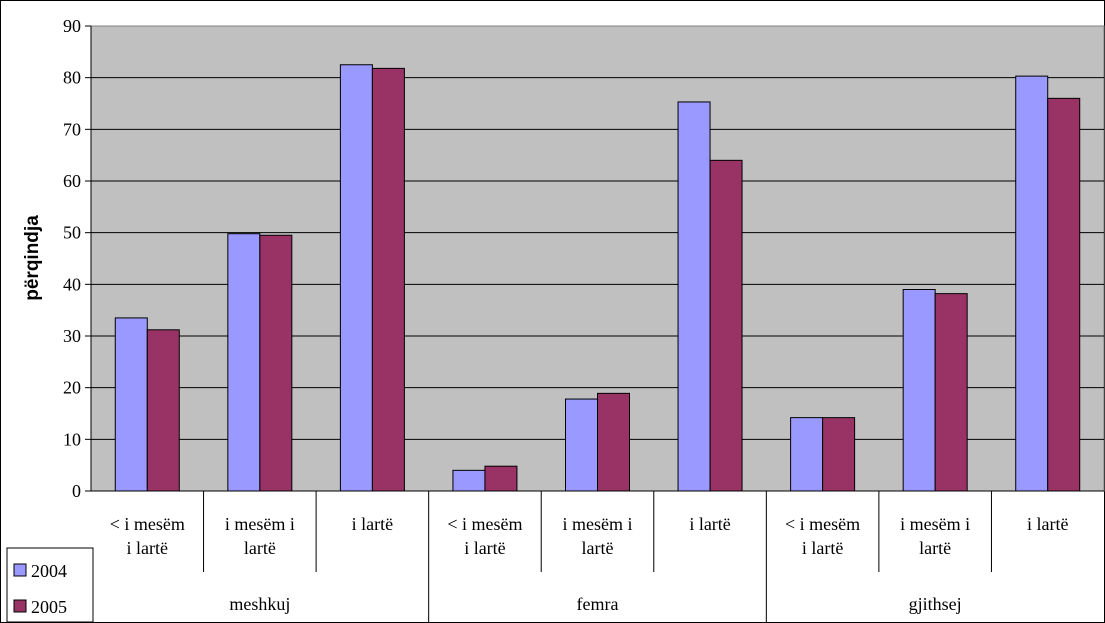  Describe the element at coordinates (72, 129) in the screenshot. I see `y-tick-label-70: 70` at that location.